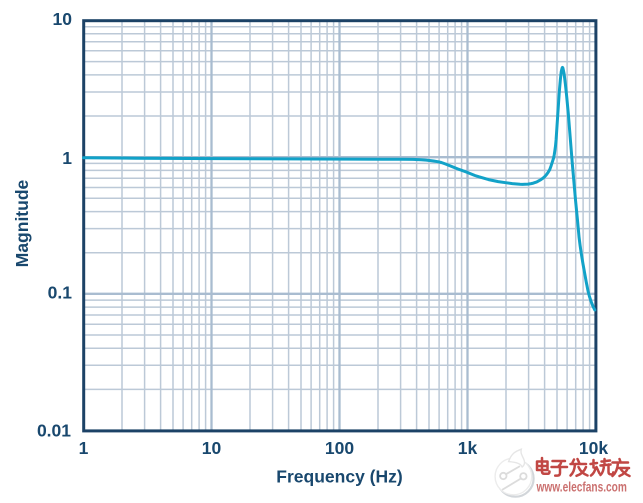 This screenshot has height=503, width=643. I want to click on svg-text: 0.1, so click(60, 292).